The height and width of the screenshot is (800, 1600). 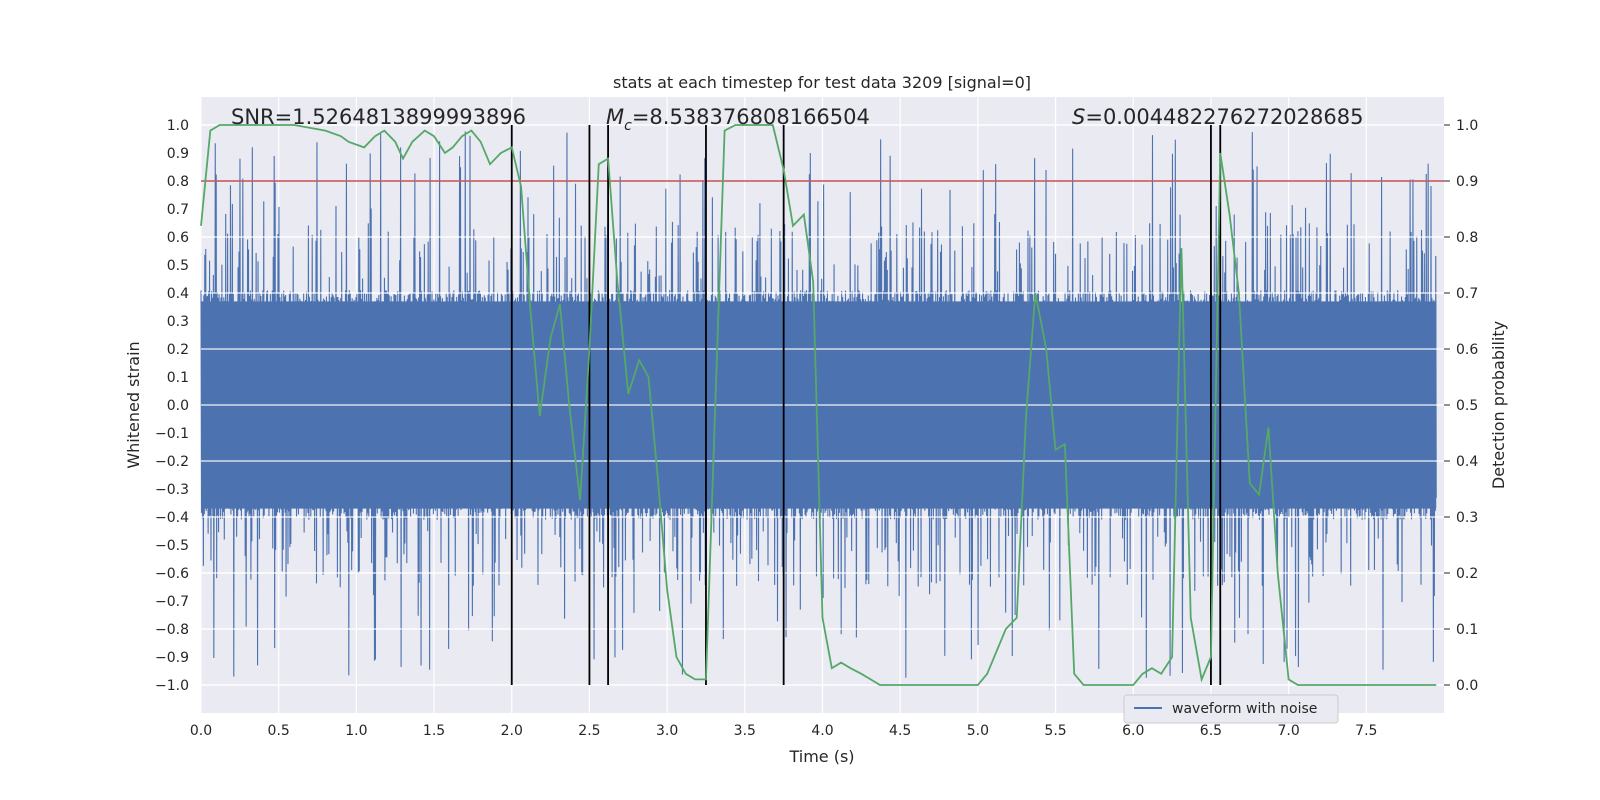 What do you see at coordinates (1467, 182) in the screenshot?
I see `y-right-tick-label: 0.9` at bounding box center [1467, 182].